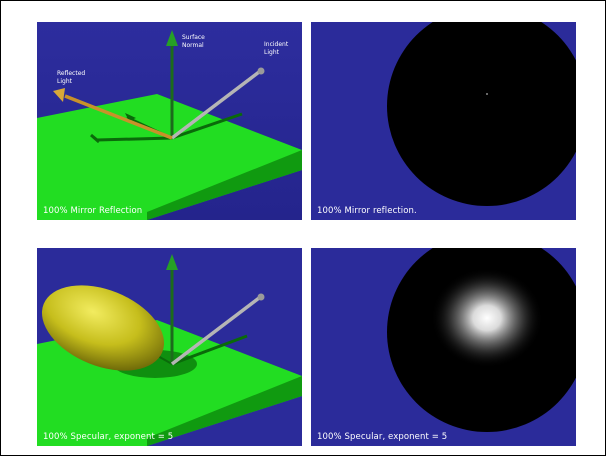 Image resolution: width=606 pixels, height=456 pixels. Describe the element at coordinates (271, 52) in the screenshot. I see `incident-light-label-line2: Light` at that location.